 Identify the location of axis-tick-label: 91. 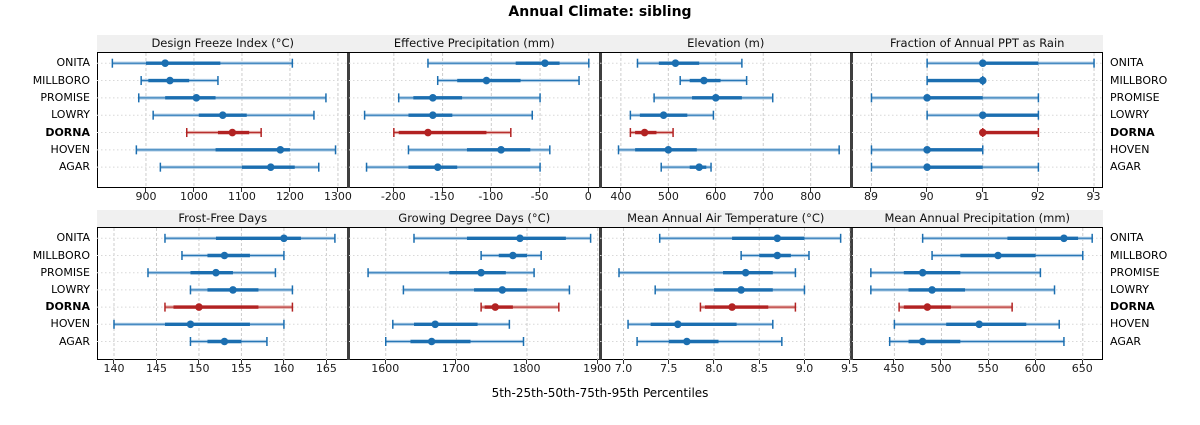
(982, 196).